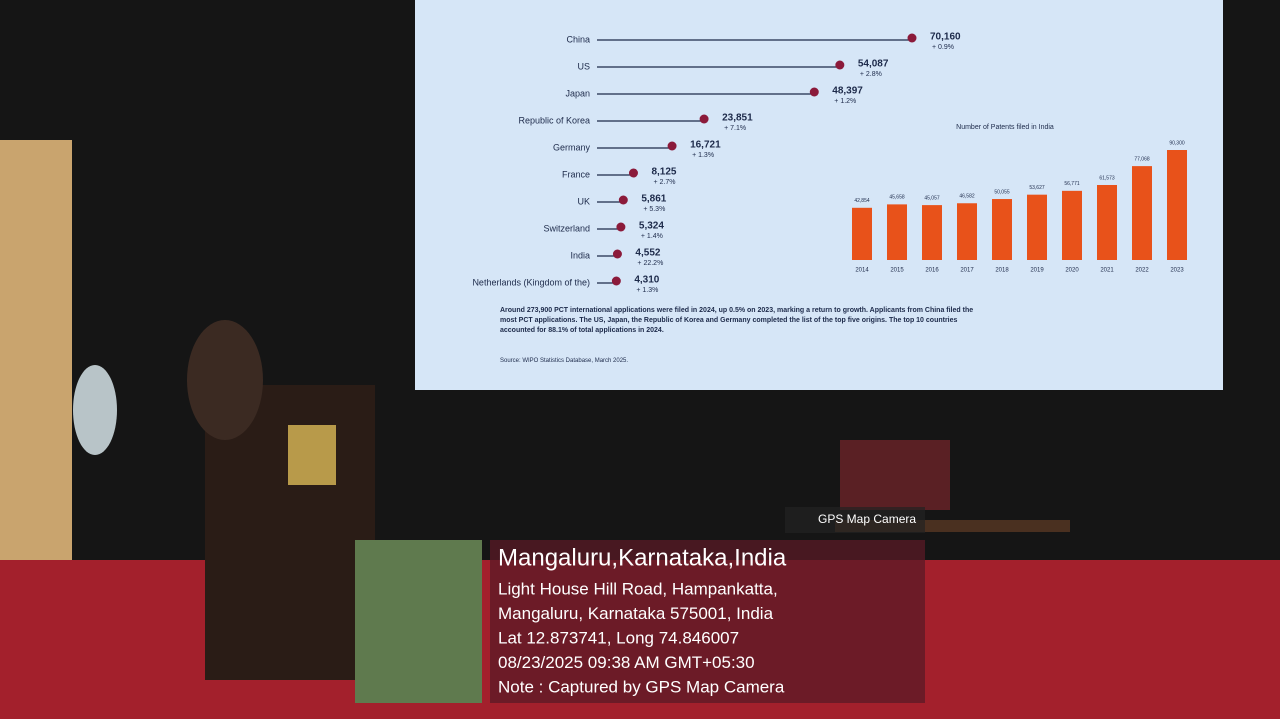 The width and height of the screenshot is (1280, 719). Describe the element at coordinates (636, 613) in the screenshot. I see `location-line: Mangaluru, Karnataka 575001, India` at that location.